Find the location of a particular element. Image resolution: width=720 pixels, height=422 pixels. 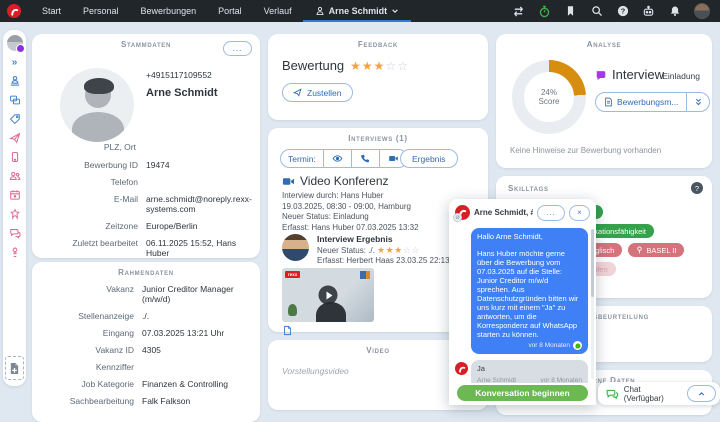

chat-bubble-icon is located at coordinates (601, 75).